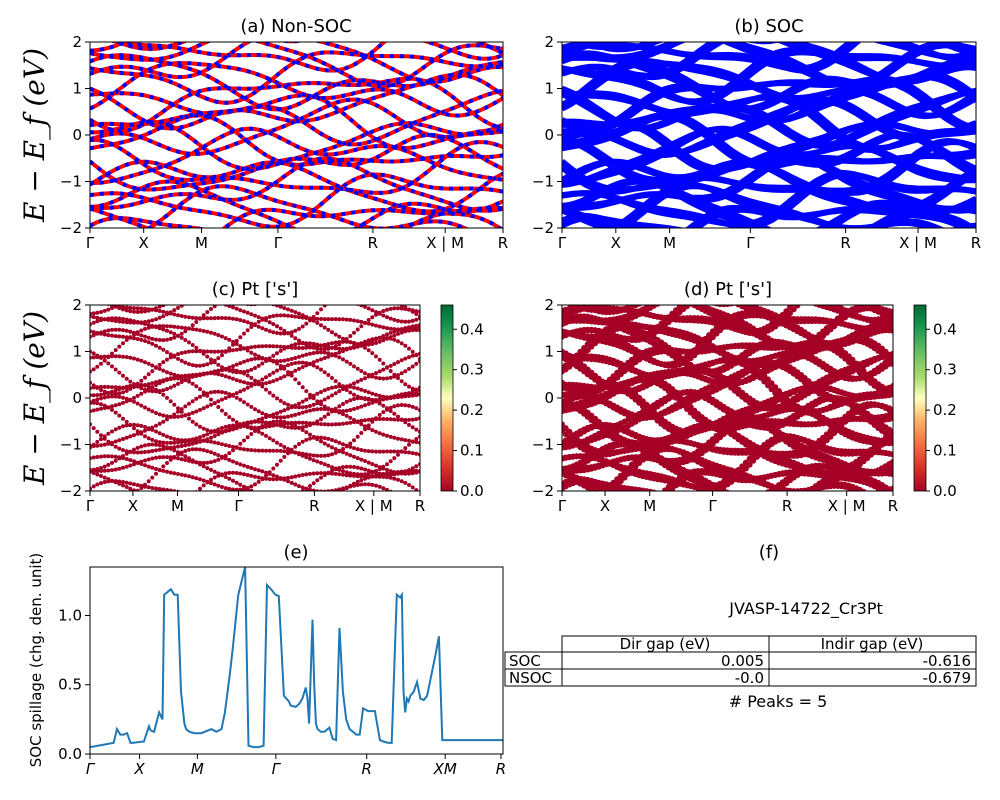 Image resolution: width=1000 pixels, height=800 pixels. I want to click on band-line, so click(769, 63).